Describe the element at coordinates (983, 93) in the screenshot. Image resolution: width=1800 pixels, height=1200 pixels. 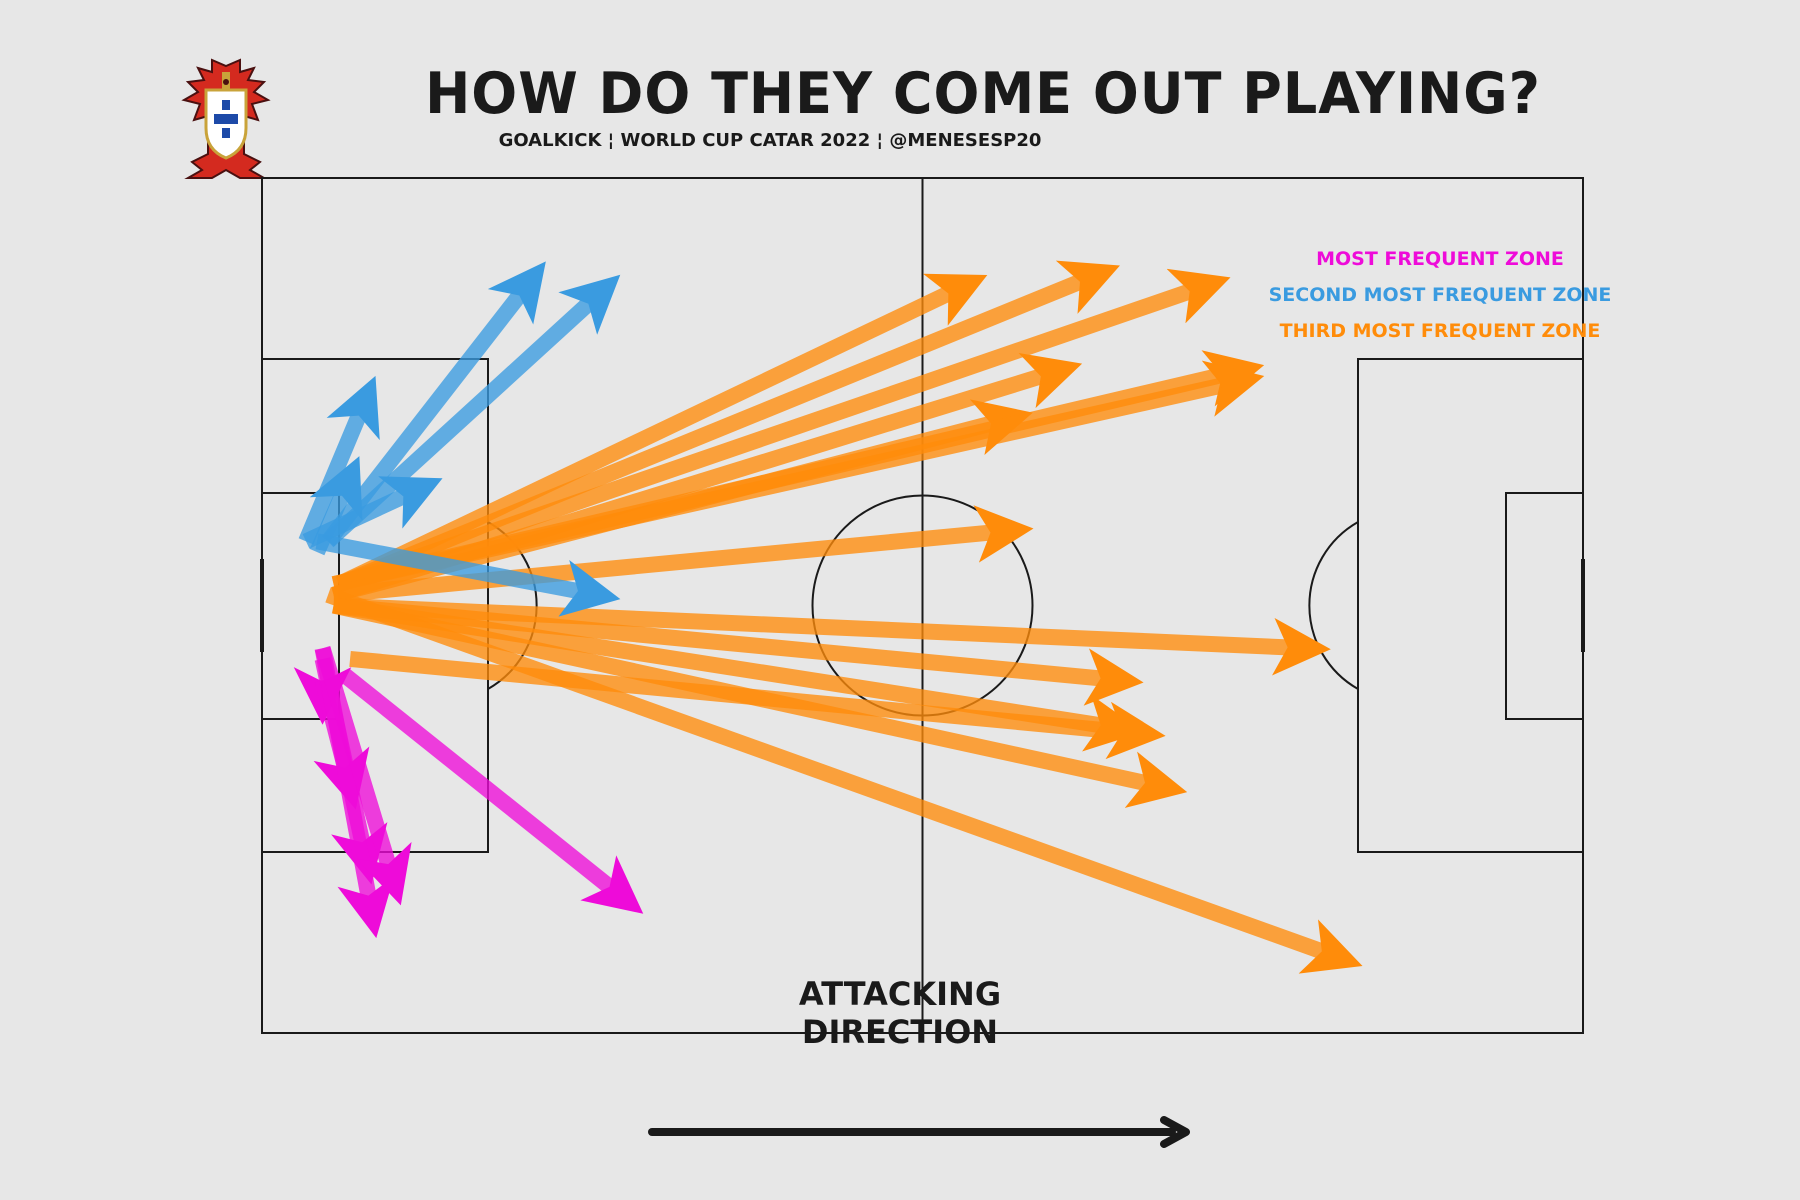
I see `chart-title: HOW DO THEY COME OUT PLAYING?` at that location.